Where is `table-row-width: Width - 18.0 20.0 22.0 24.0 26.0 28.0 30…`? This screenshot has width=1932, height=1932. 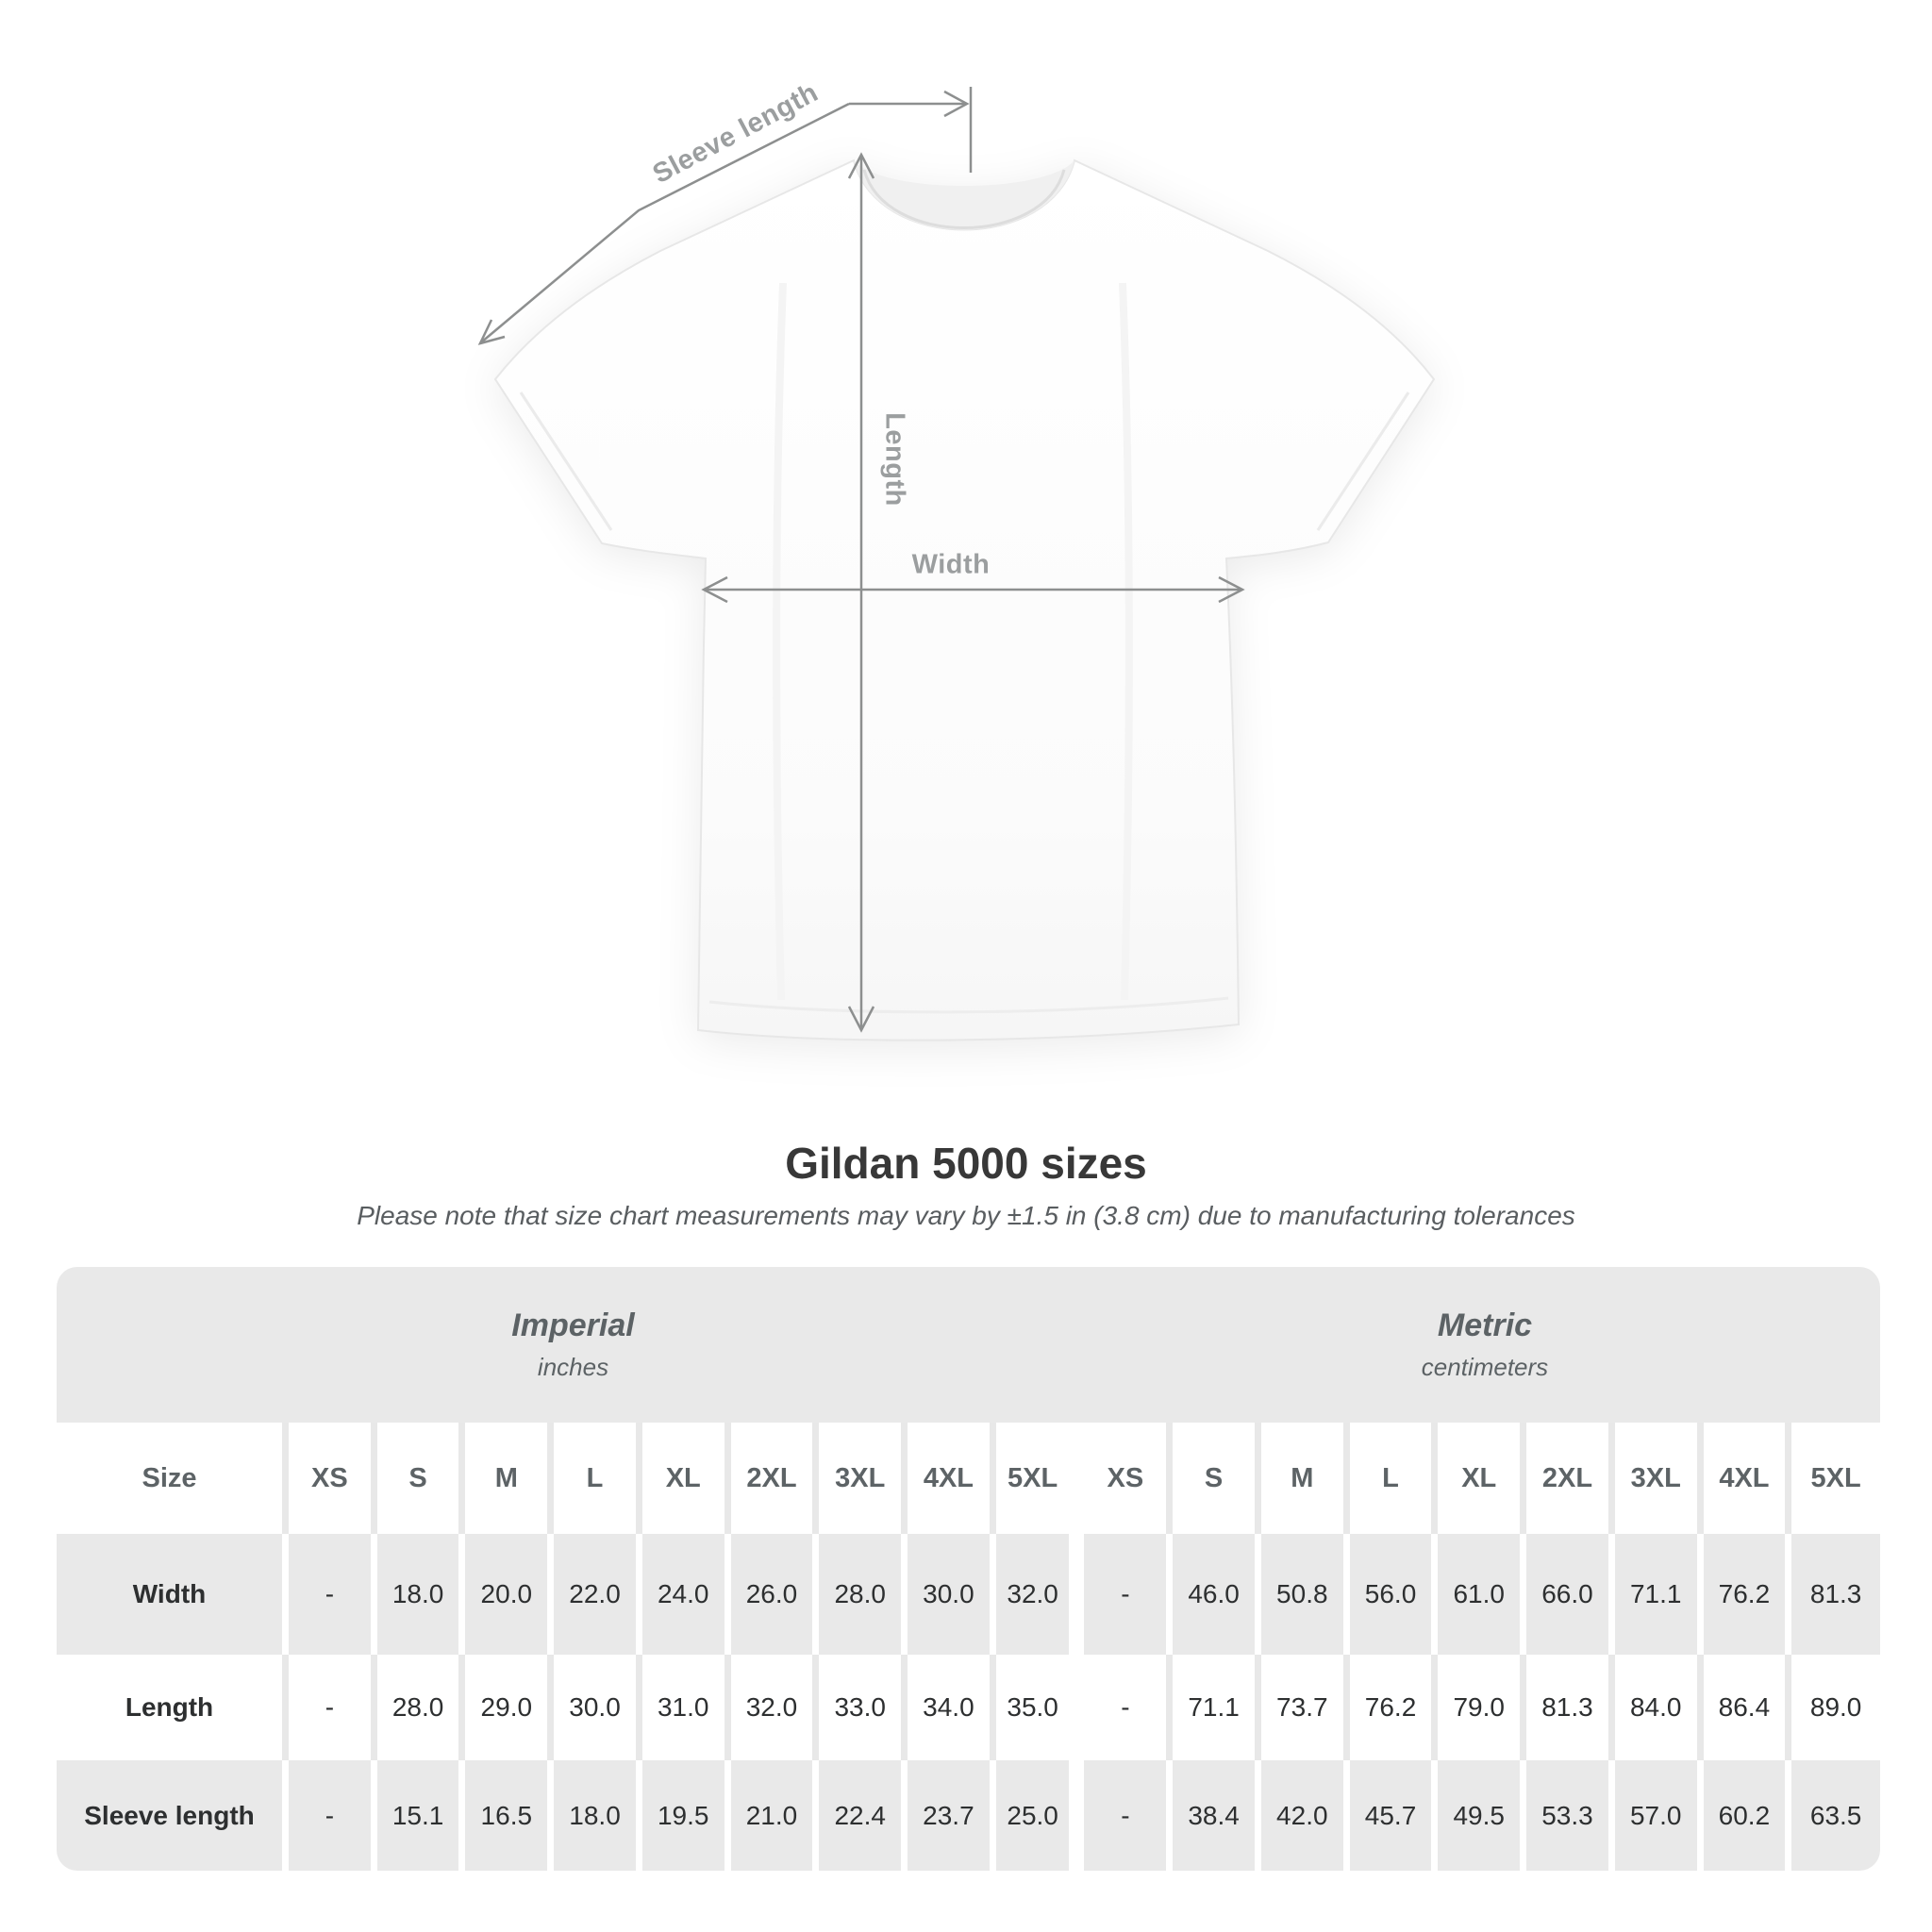 table-row-width: Width - 18.0 20.0 22.0 24.0 26.0 28.0 30… is located at coordinates (969, 1594).